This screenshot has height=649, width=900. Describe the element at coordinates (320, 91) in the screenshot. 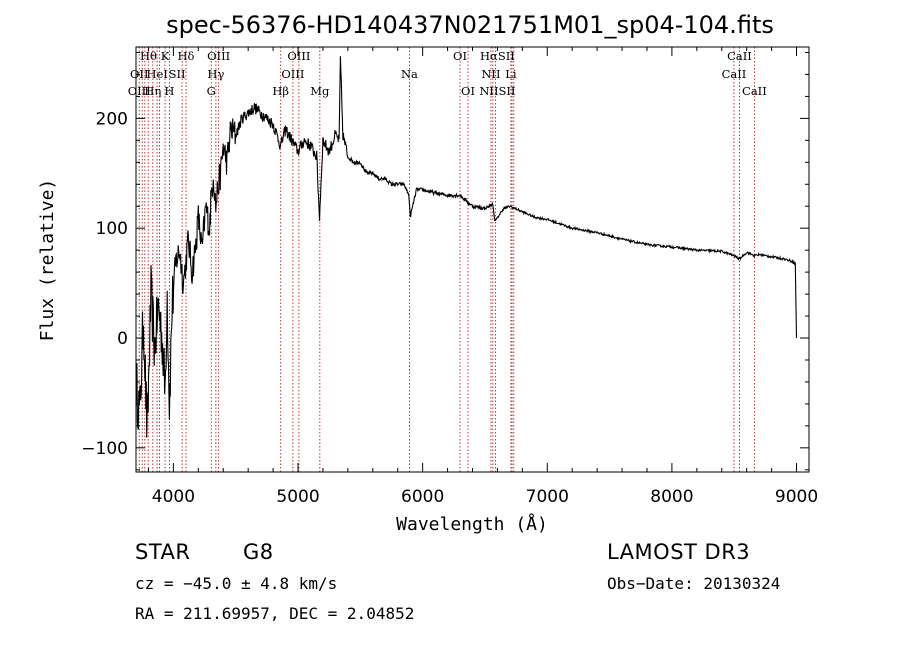

I see `line-label-mg: Mg` at that location.